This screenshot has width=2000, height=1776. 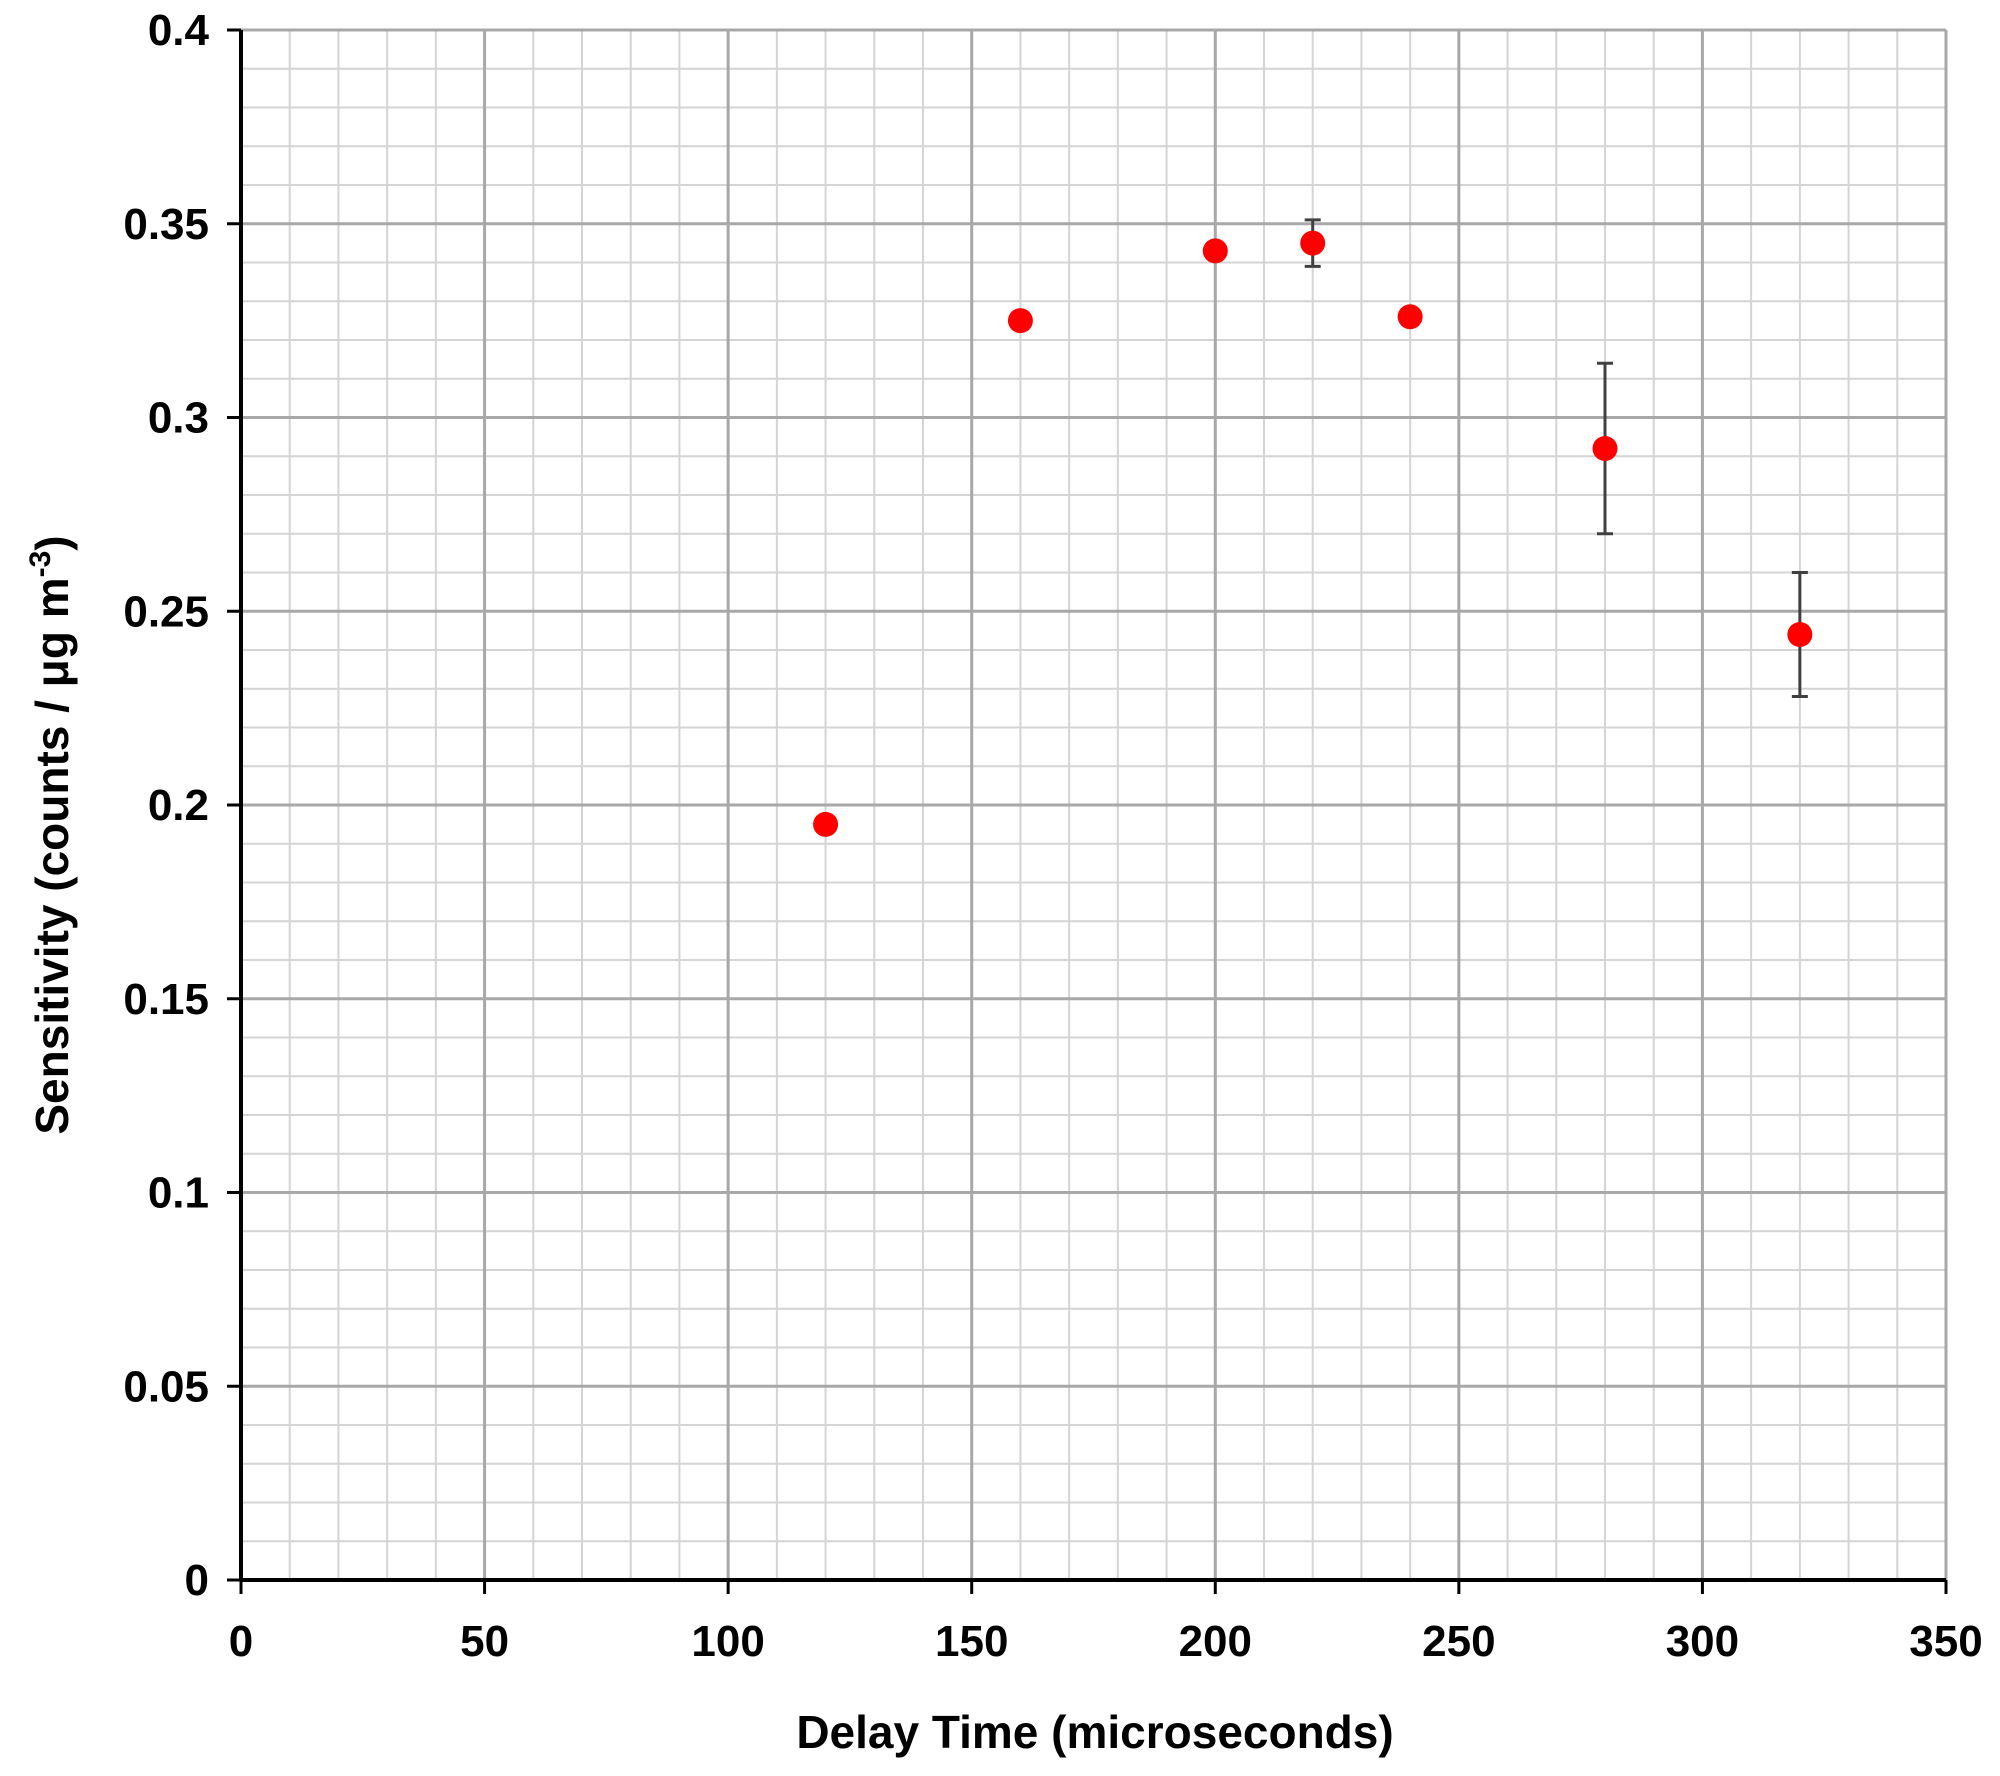 What do you see at coordinates (178, 418) in the screenshot?
I see `y-tick-label: 0.3` at bounding box center [178, 418].